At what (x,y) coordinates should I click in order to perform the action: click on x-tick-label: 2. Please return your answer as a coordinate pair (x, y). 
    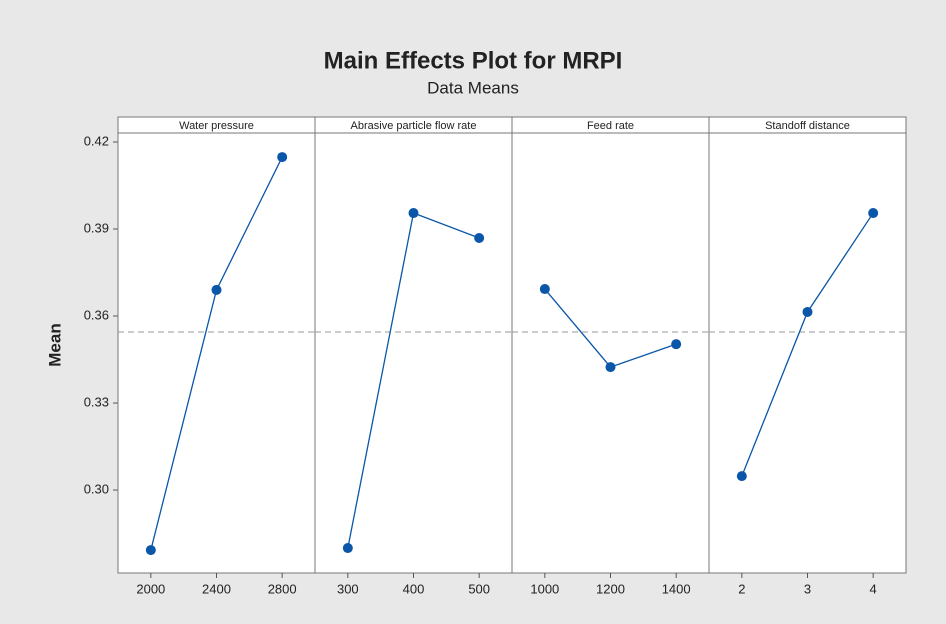
    Looking at the image, I should click on (741, 588).